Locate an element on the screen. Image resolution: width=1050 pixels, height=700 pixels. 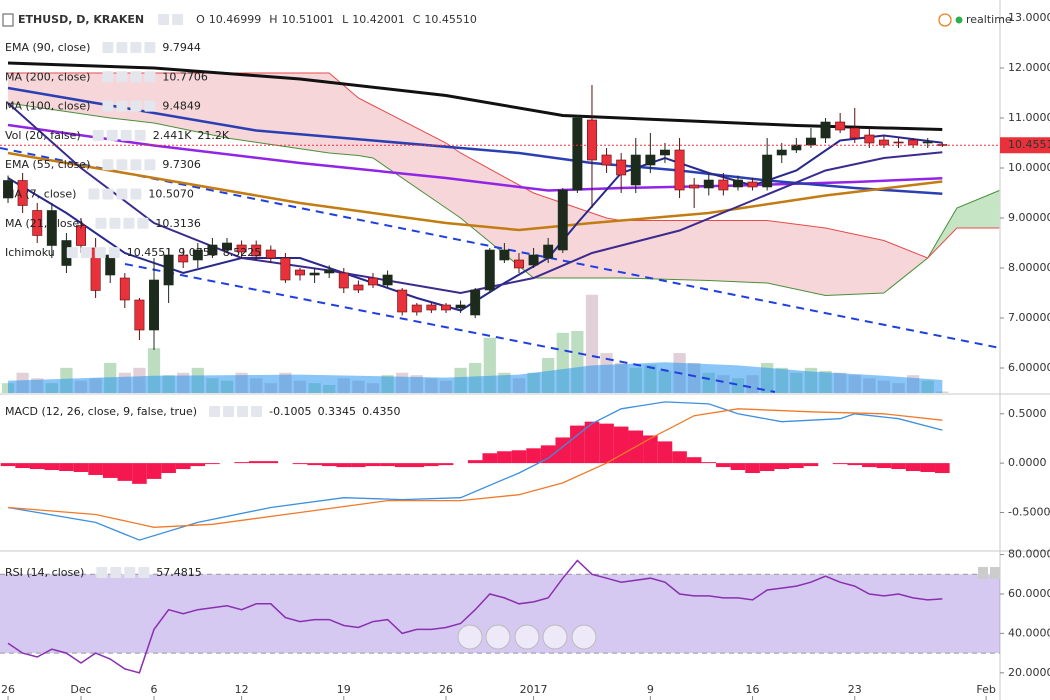
status: realtime is located at coordinates (989, 19).